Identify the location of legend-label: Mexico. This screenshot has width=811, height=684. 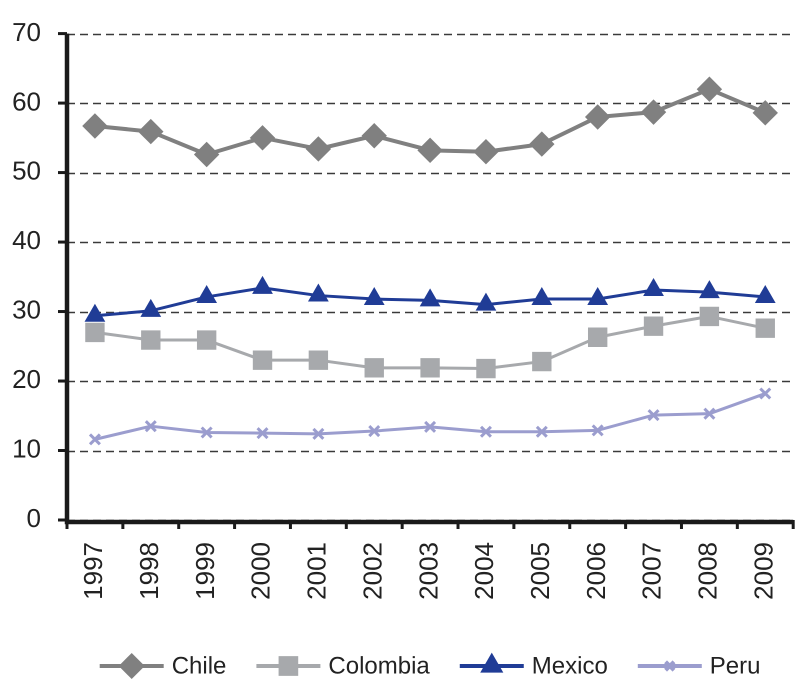
(570, 666).